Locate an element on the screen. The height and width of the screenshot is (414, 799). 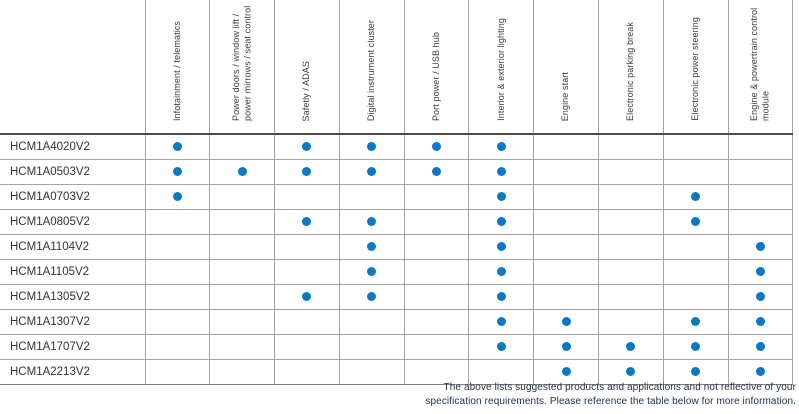
table-row: HCM1A0805V2 is located at coordinates (397, 222).